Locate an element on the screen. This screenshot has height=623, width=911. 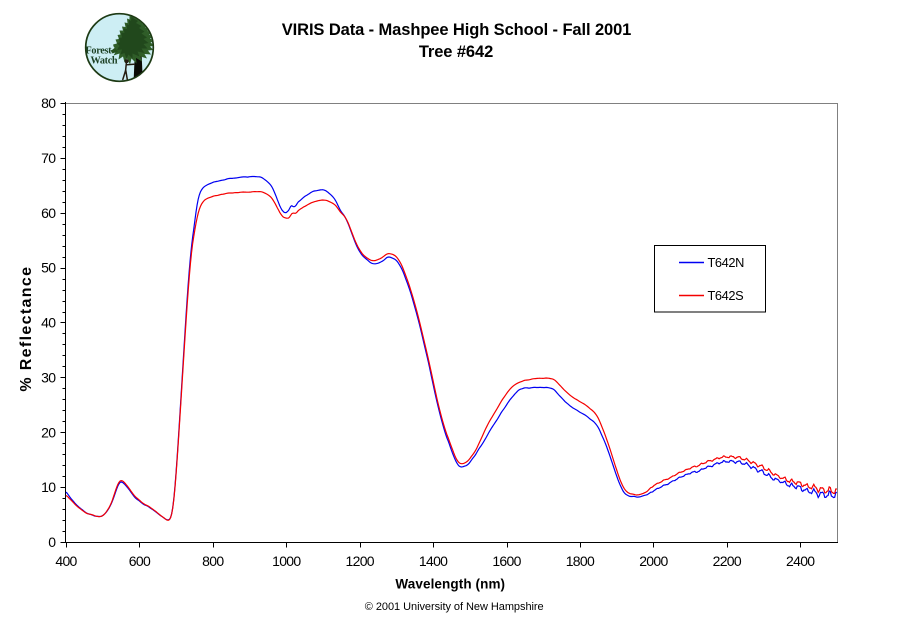
svg-text: Tree #642 is located at coordinates (456, 52).